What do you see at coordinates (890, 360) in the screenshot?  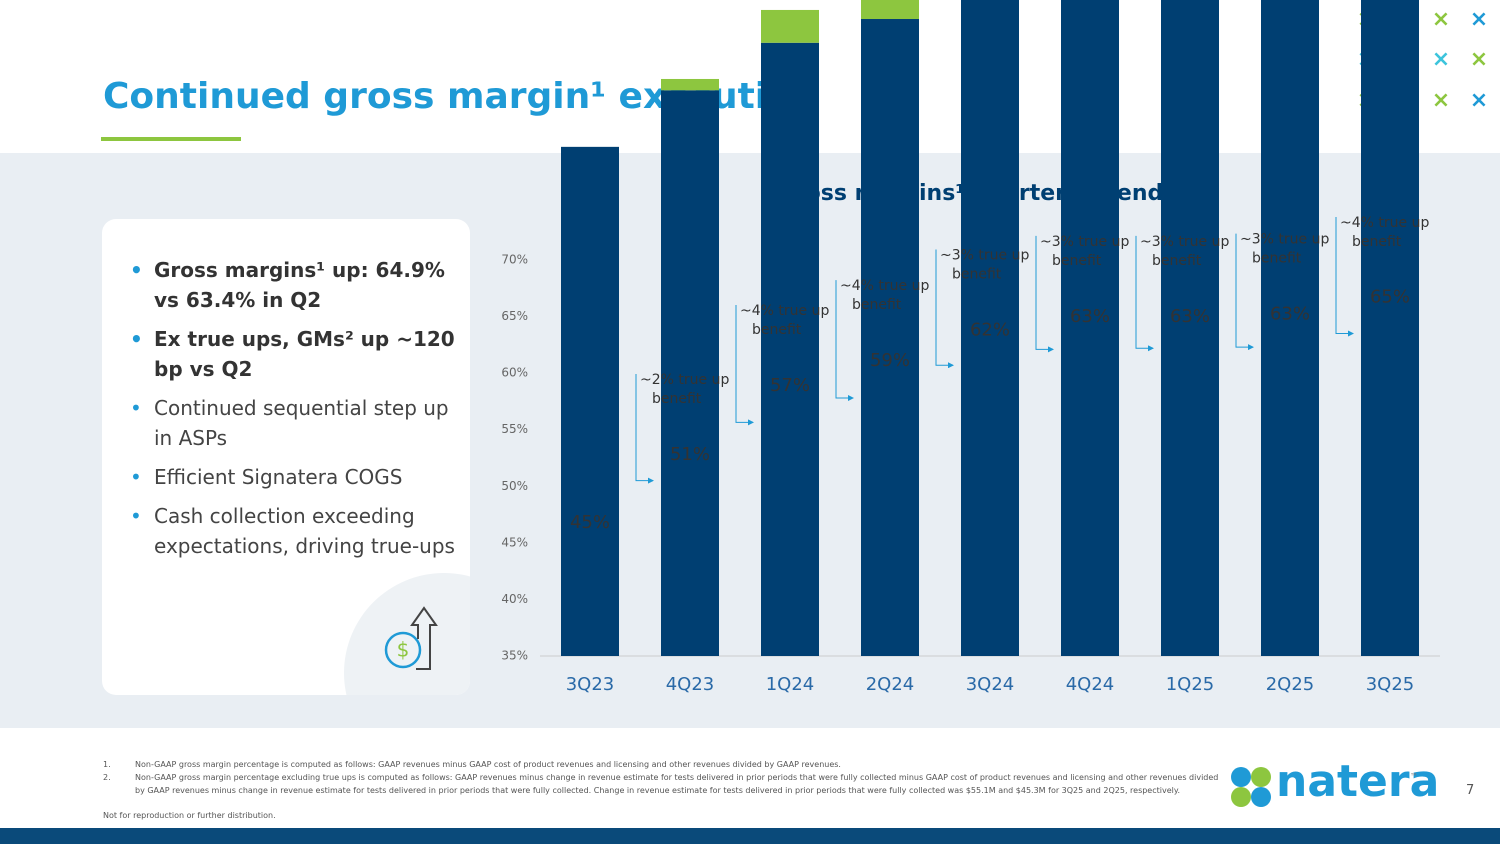 I see `total-label: 59%` at bounding box center [890, 360].